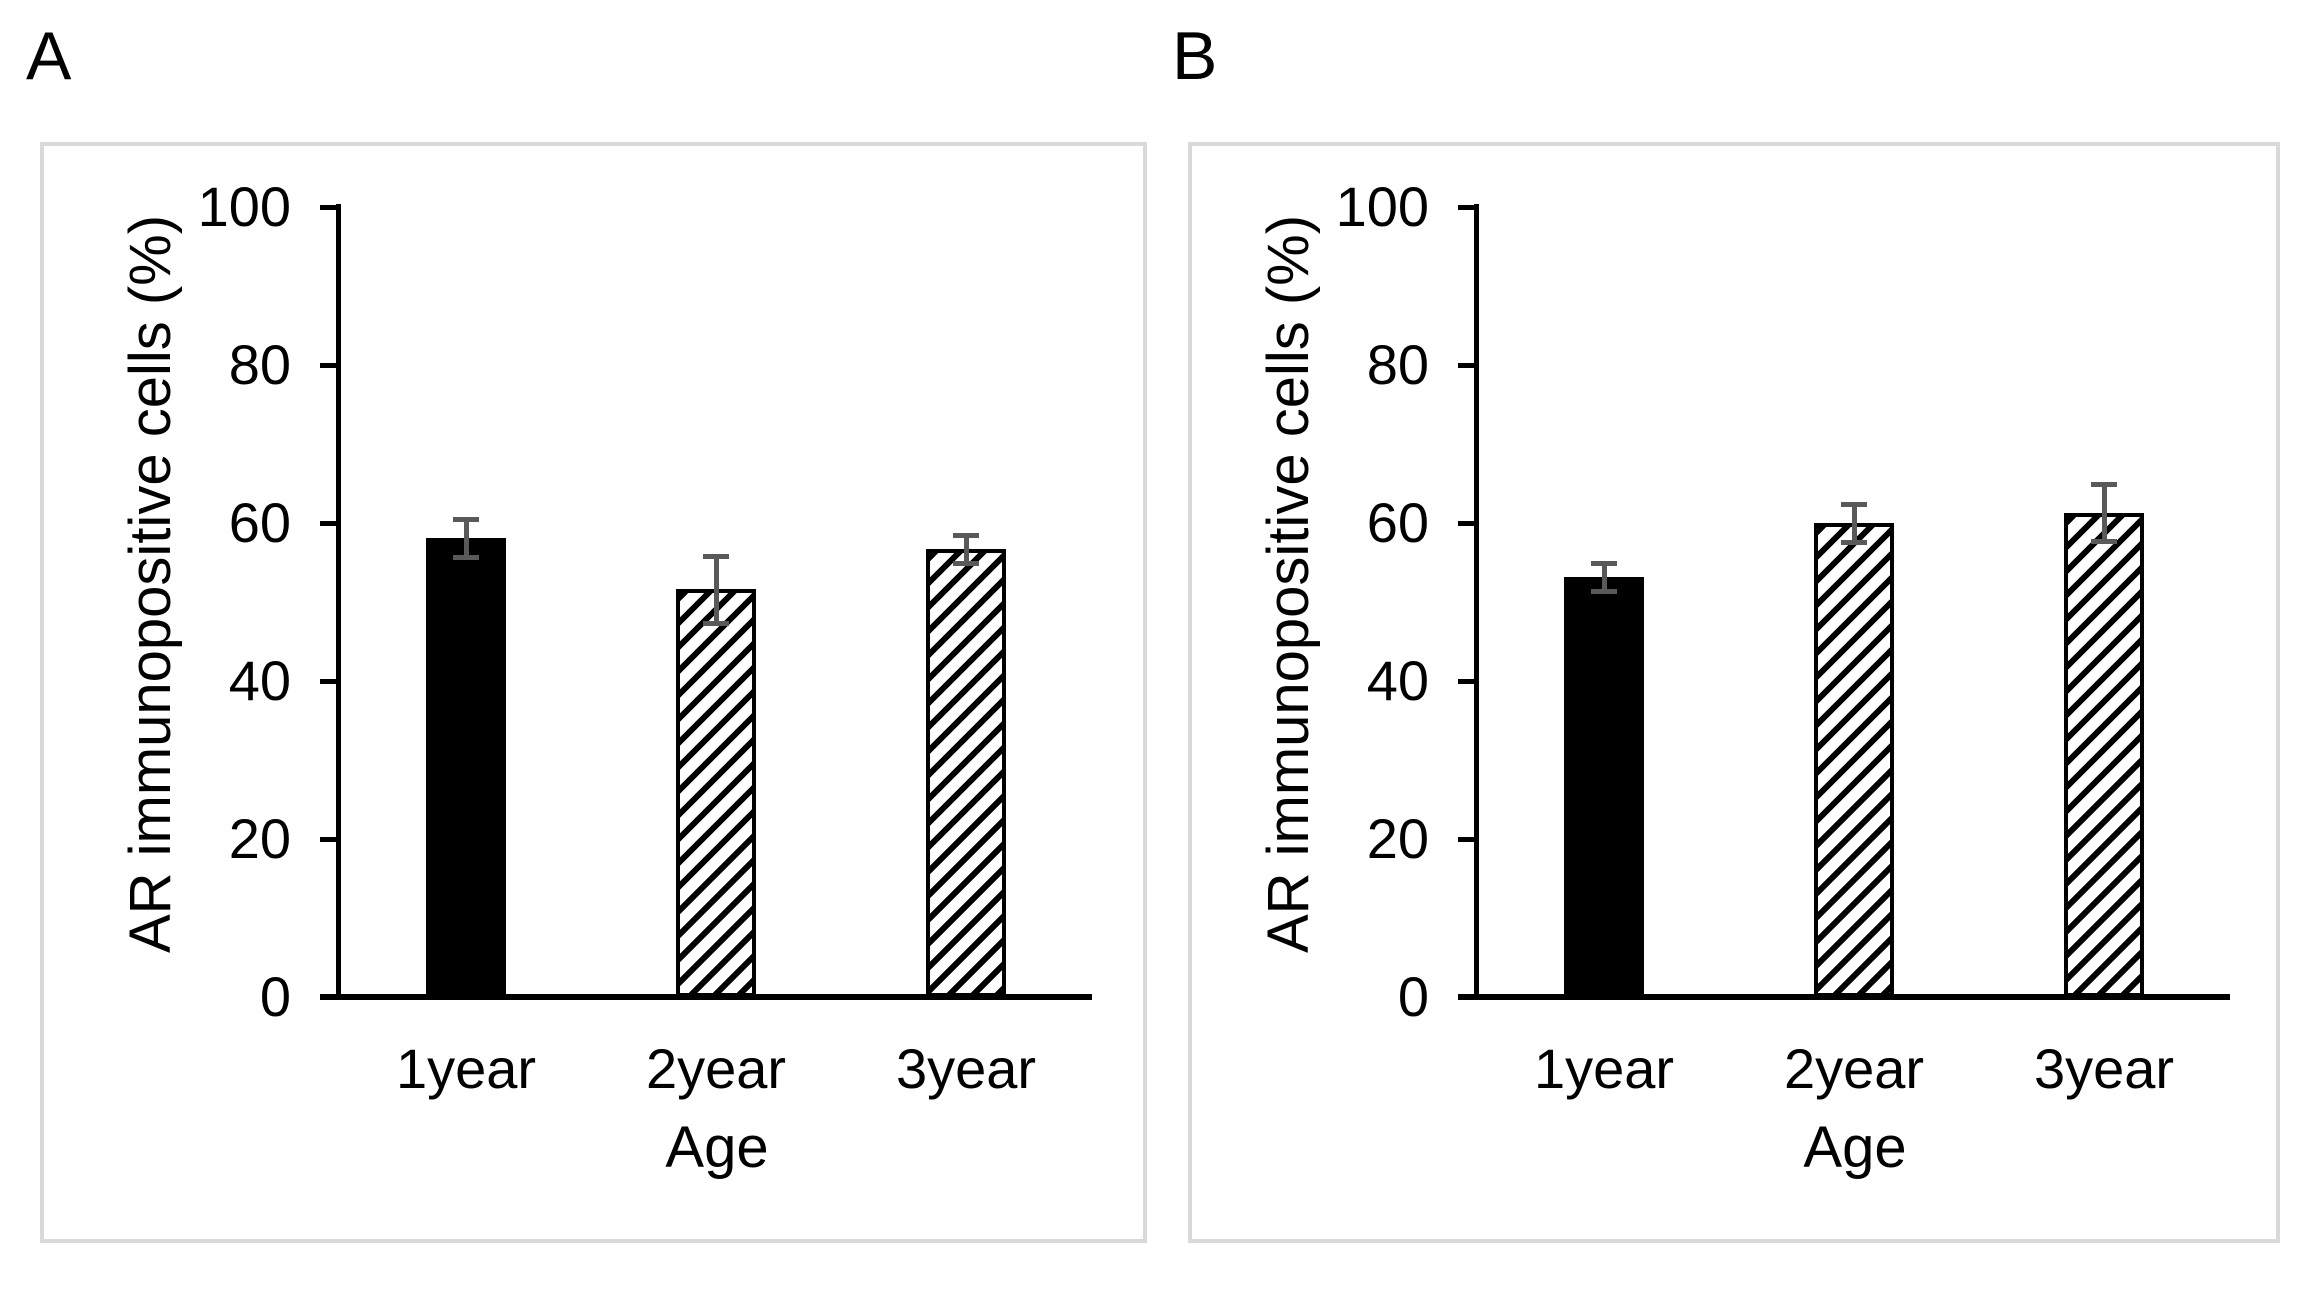 Image resolution: width=2322 pixels, height=1297 pixels. Describe the element at coordinates (1195, 56) in the screenshot. I see `panel-b-label: B` at that location.